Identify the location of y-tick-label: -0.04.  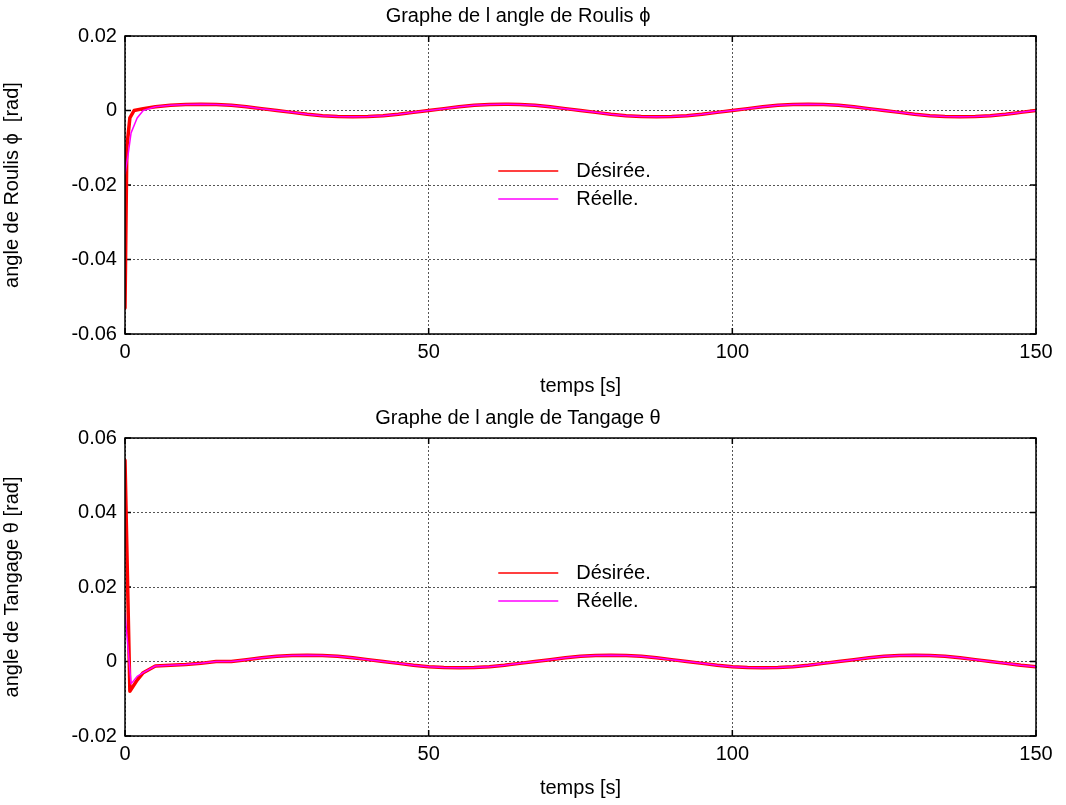
(94, 258).